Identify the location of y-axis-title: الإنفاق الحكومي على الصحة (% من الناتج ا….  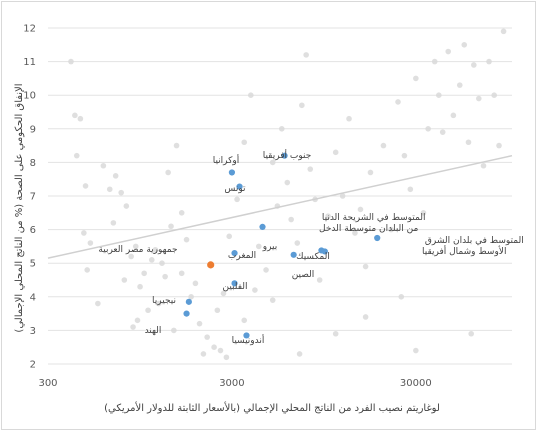
(19, 207).